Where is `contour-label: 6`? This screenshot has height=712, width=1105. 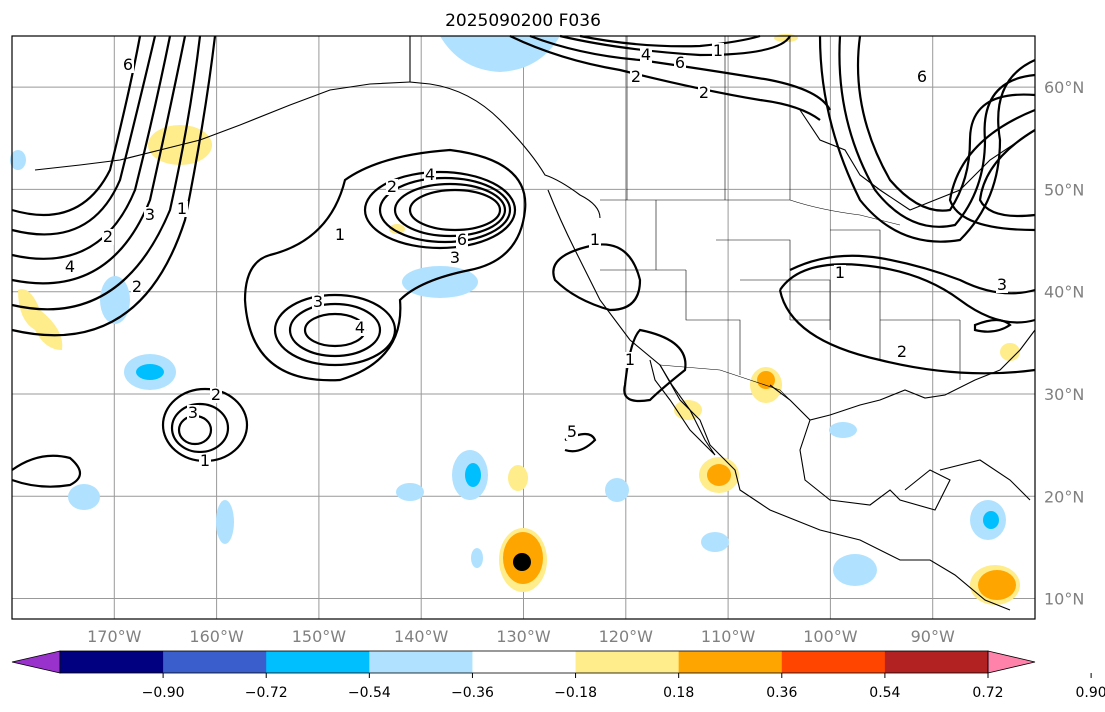
contour-label: 6 is located at coordinates (922, 76).